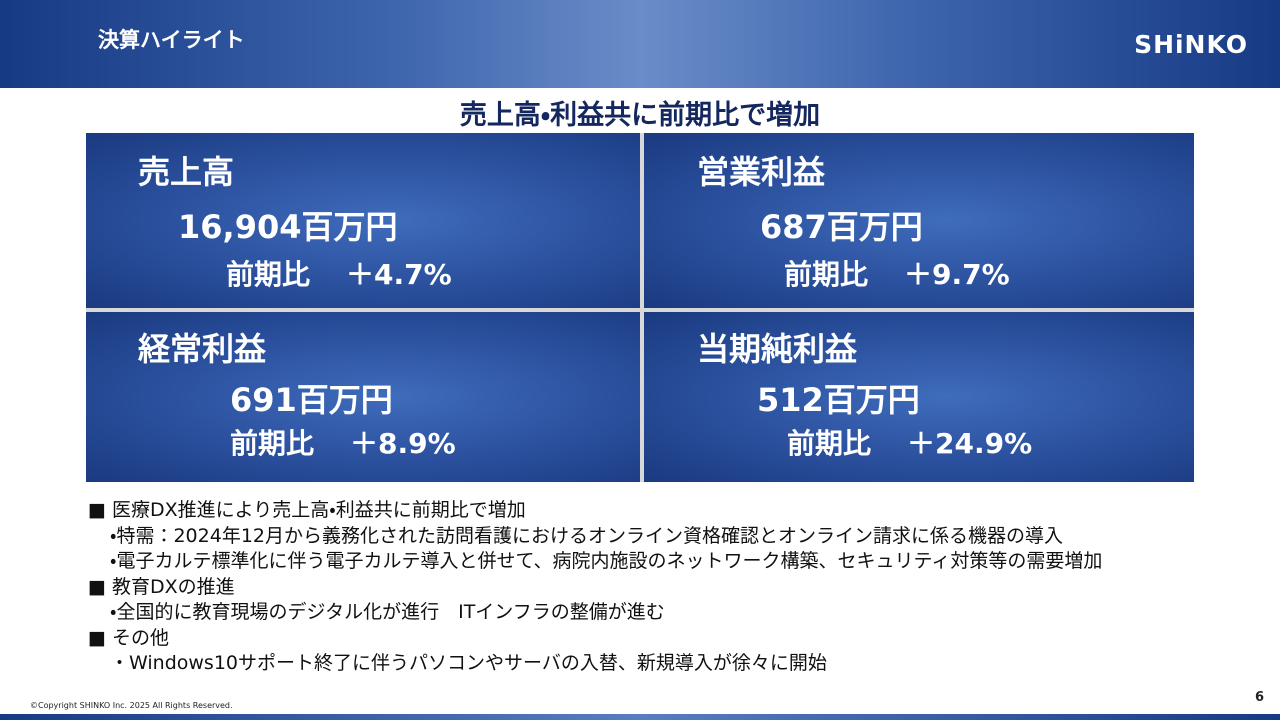 The height and width of the screenshot is (720, 1280). Describe the element at coordinates (263, 400) in the screenshot. I see `value-number: 691` at that location.